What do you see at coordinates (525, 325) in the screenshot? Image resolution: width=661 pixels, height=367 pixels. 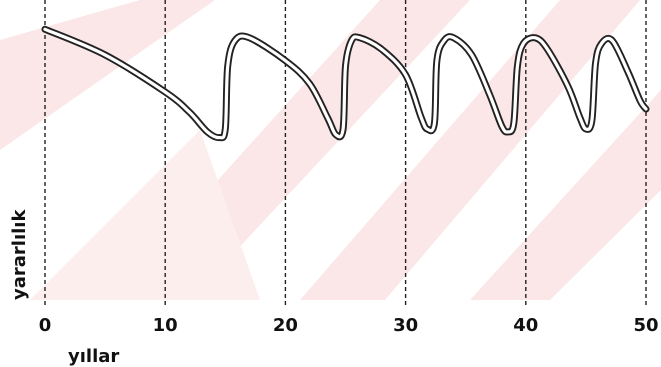 I see `x-tick-label: 40` at bounding box center [525, 325].